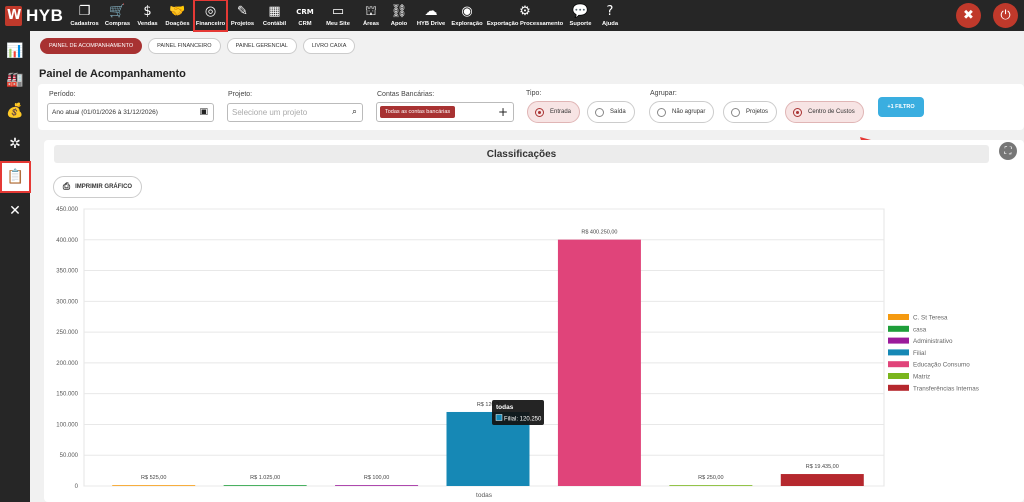 The height and width of the screenshot is (502, 1024). What do you see at coordinates (611, 112) in the screenshot?
I see `tipo-saida-option: Saída` at bounding box center [611, 112].